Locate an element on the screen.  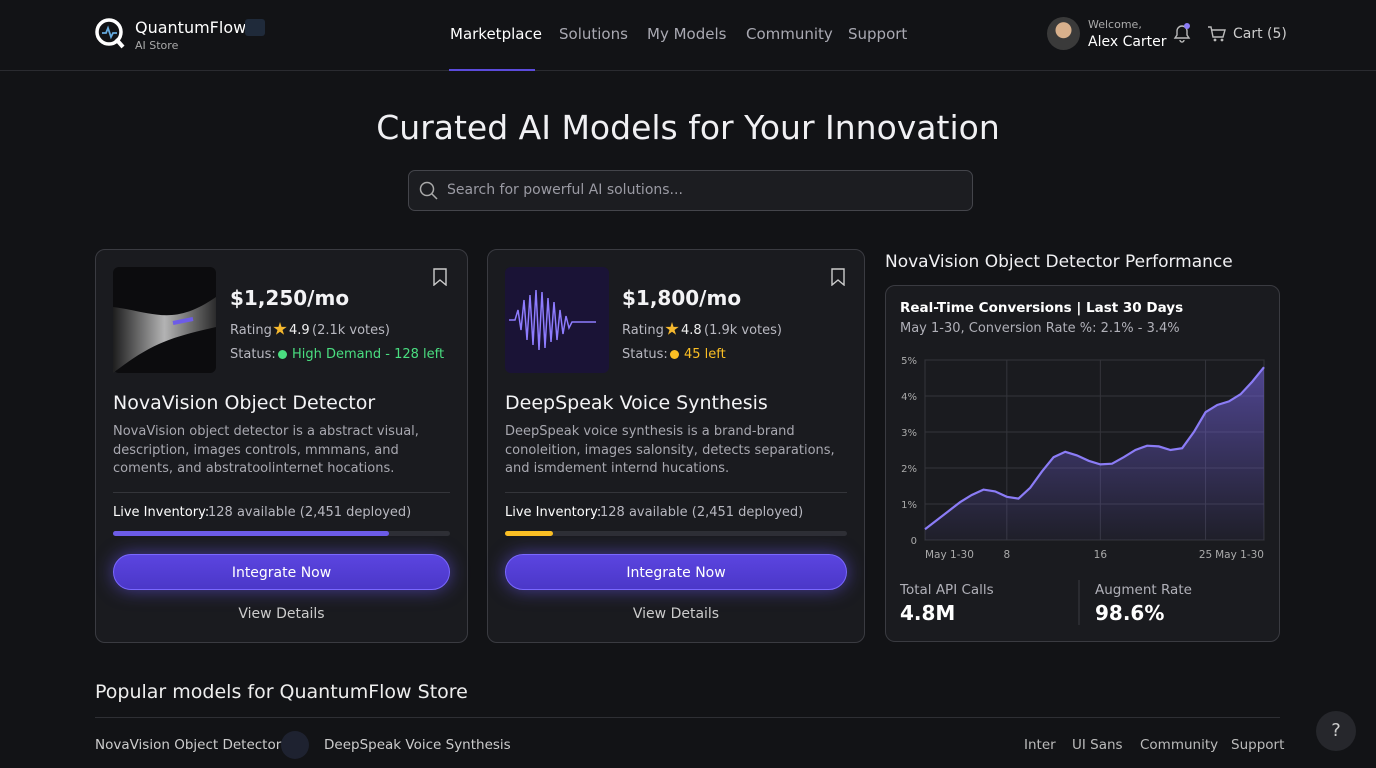
footer-link: Community is located at coordinates (1179, 745).